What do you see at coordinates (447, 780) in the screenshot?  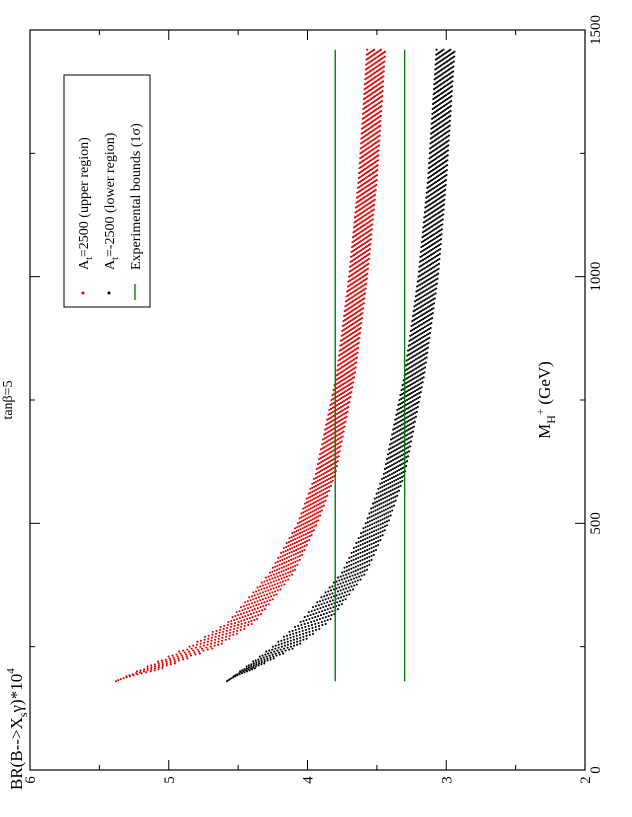 I see `y-tick-label: 3` at bounding box center [447, 780].